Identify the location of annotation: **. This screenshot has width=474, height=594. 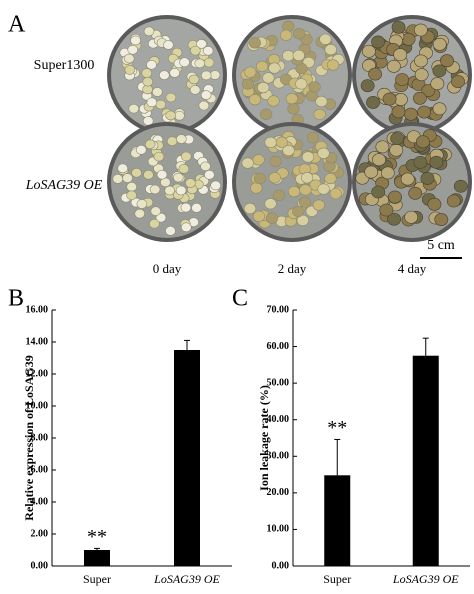
(337, 428).